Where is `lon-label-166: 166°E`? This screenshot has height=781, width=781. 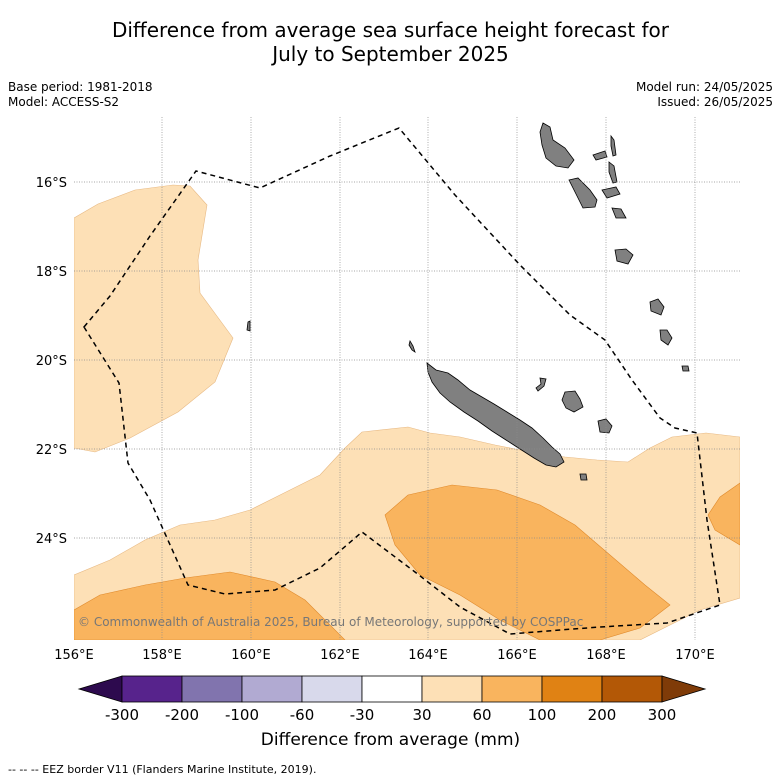 lon-label-166: 166°E is located at coordinates (517, 655).